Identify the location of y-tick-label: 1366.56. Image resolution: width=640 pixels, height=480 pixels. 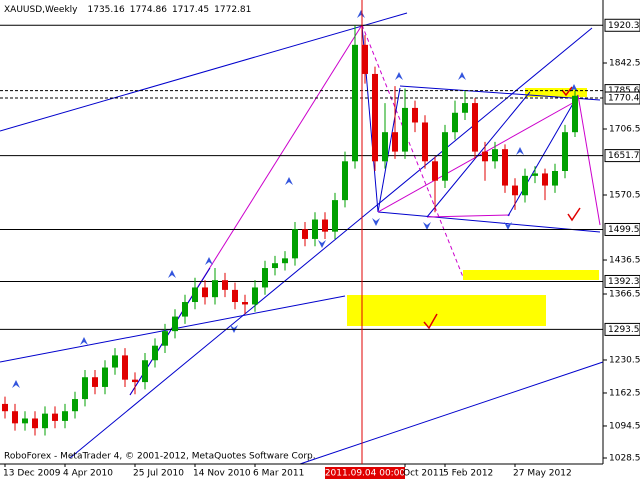
(624, 294).